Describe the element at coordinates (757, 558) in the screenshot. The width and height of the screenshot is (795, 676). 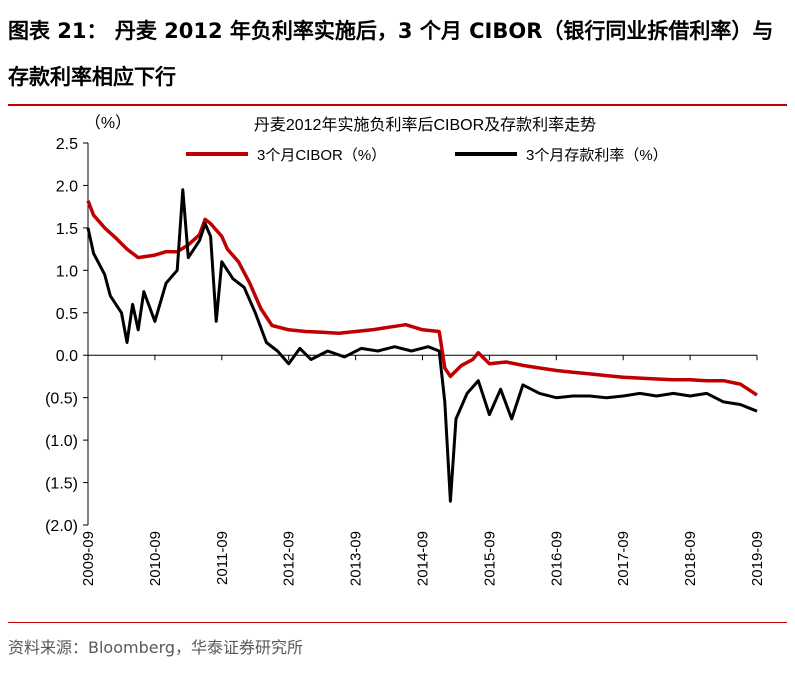
I see `x-tick-label: 2019-09` at that location.